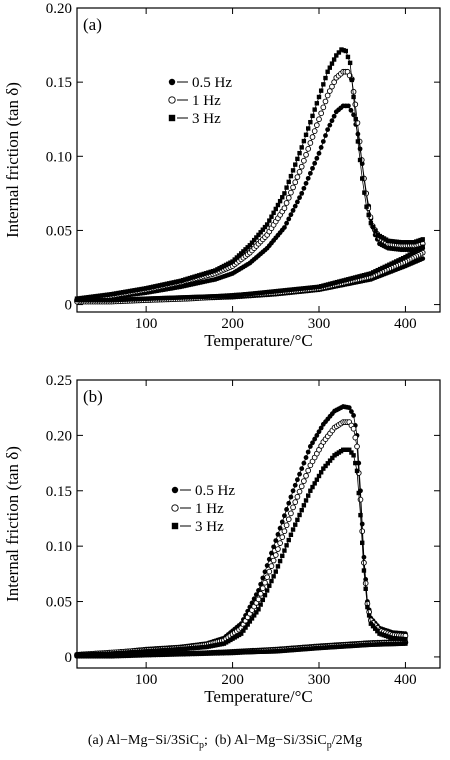  What do you see at coordinates (93, 396) in the screenshot?
I see `panel-label: (b)` at bounding box center [93, 396].